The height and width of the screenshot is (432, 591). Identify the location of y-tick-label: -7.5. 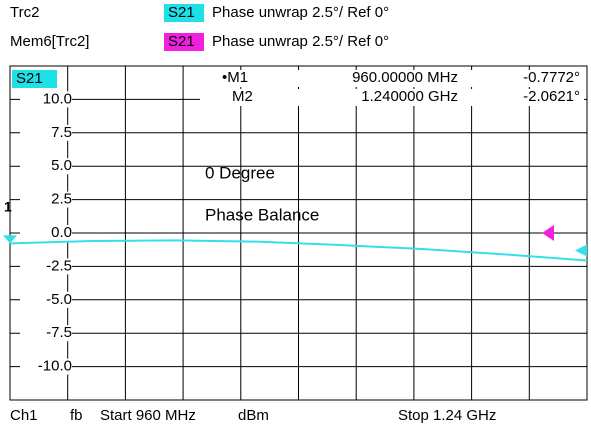
(59, 332).